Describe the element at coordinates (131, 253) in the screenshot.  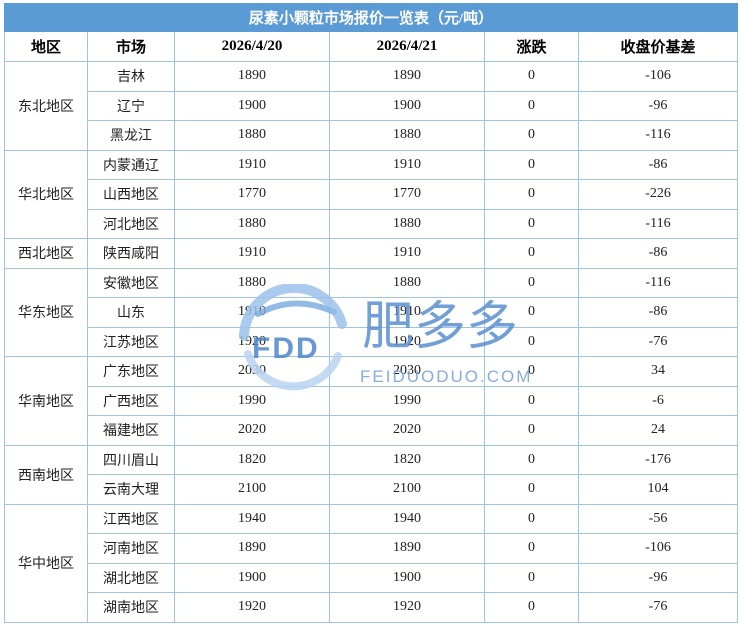
I see `market-cell: 陕西咸阳` at that location.